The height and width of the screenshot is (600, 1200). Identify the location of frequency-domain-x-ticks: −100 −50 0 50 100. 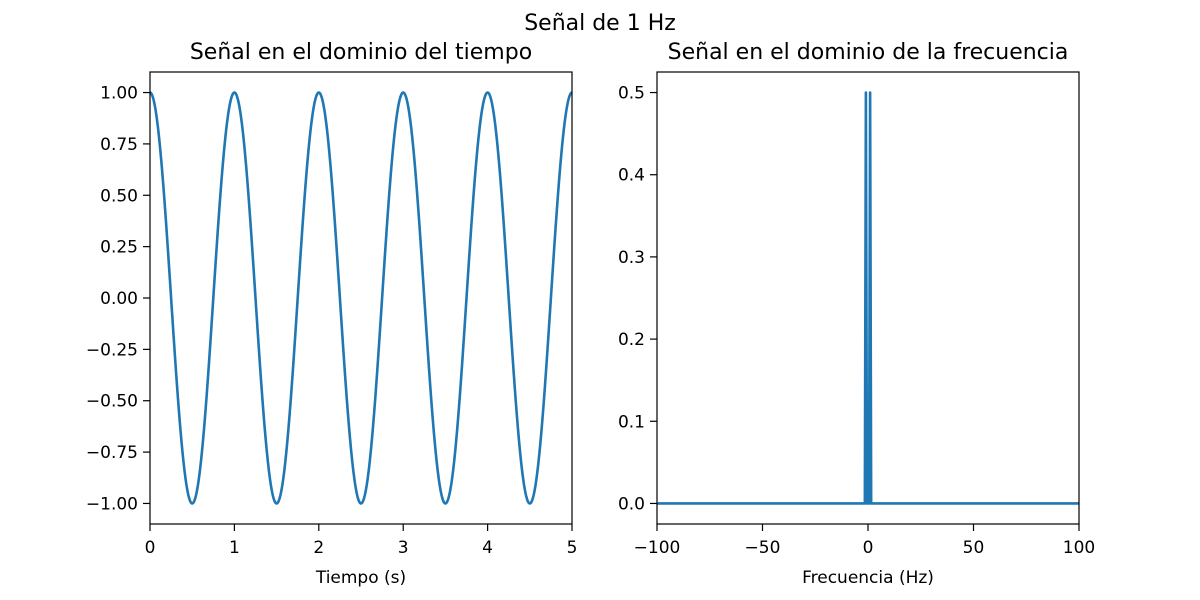
(864, 541).